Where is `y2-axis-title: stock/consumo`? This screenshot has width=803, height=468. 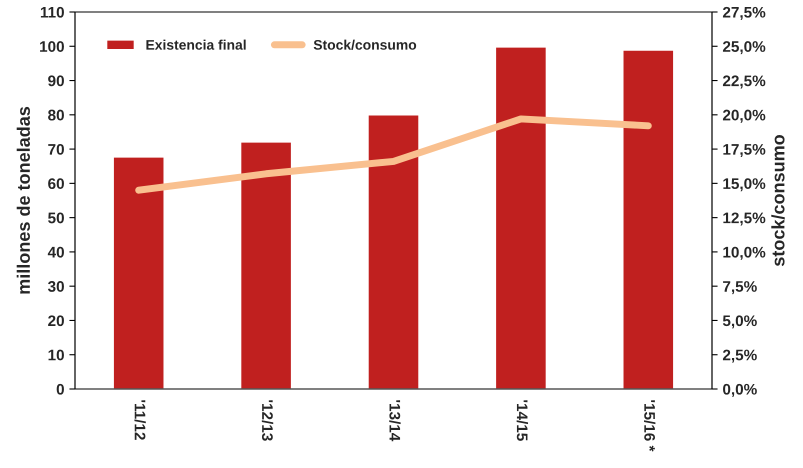
y2-axis-title: stock/consumo is located at coordinates (778, 200).